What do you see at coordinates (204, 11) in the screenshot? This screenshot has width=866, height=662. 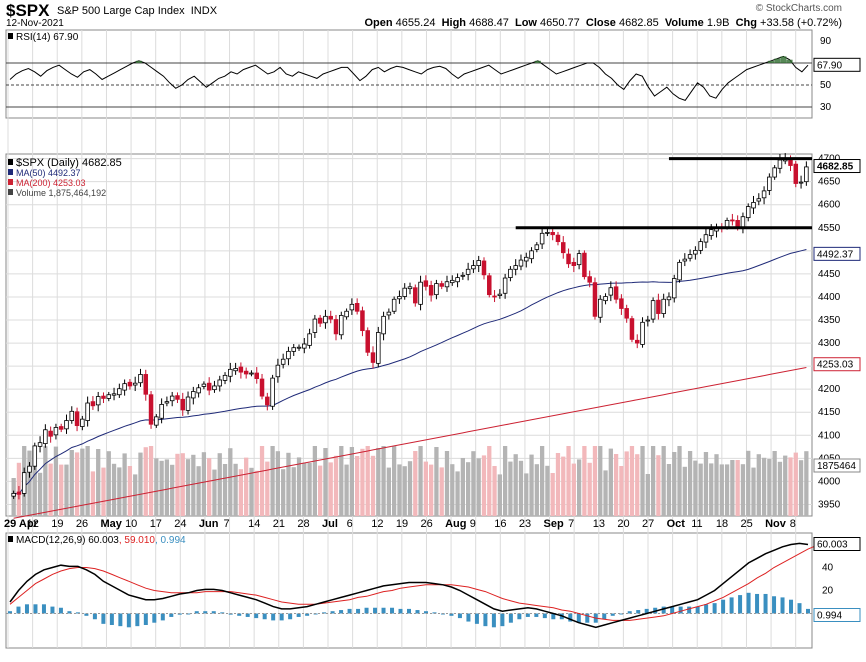 I see `exchange-label: INDX` at bounding box center [204, 11].